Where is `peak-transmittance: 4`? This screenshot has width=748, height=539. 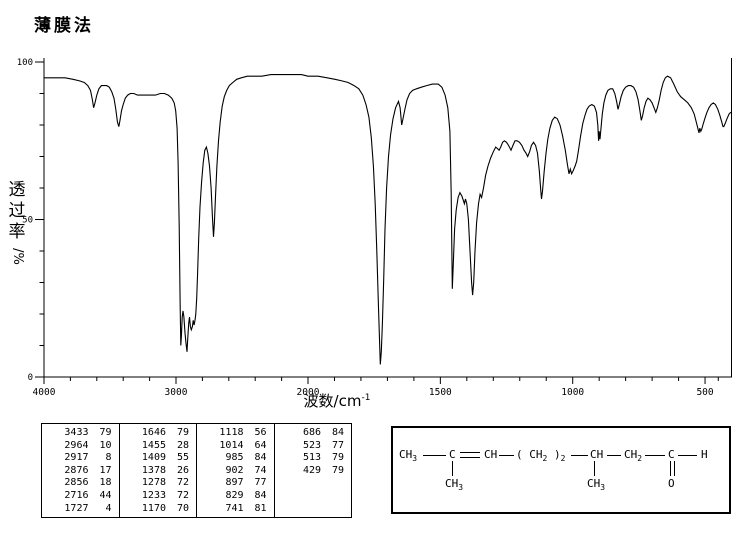 peak-transmittance: 4 is located at coordinates (108, 508).